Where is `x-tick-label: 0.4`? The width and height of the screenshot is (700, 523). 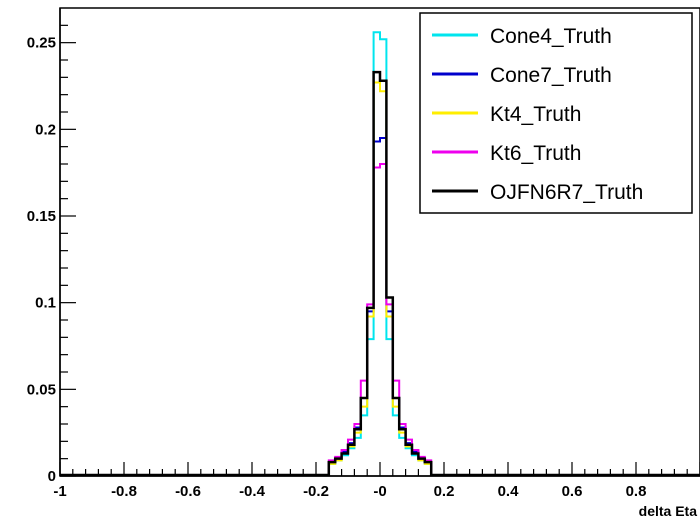
x-tick-label: 0.4 is located at coordinates (509, 491).